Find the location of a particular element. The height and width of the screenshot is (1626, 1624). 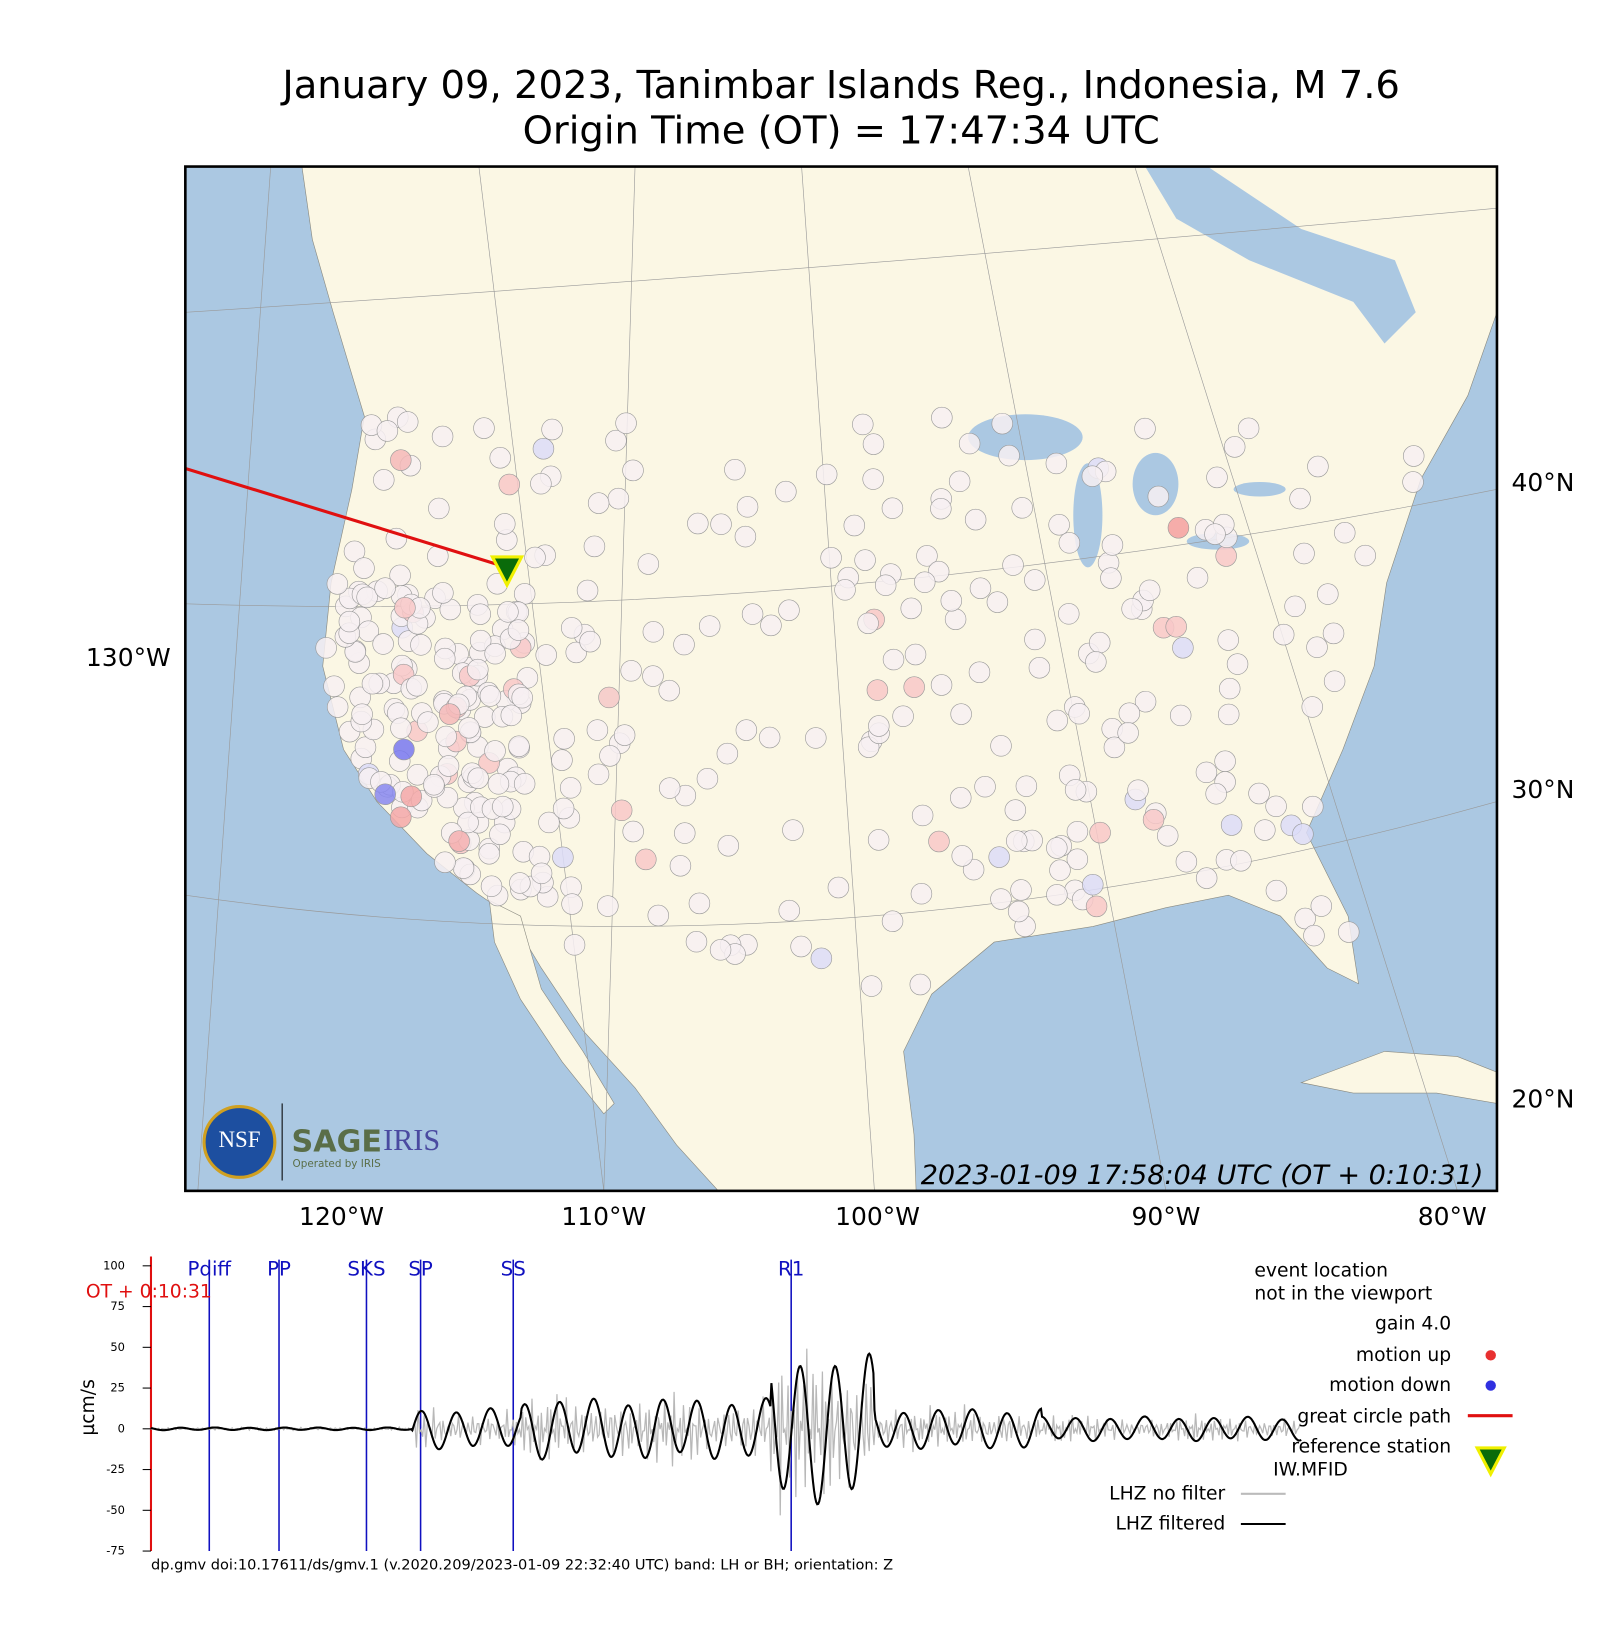

phase-label: R1 is located at coordinates (791, 1268).